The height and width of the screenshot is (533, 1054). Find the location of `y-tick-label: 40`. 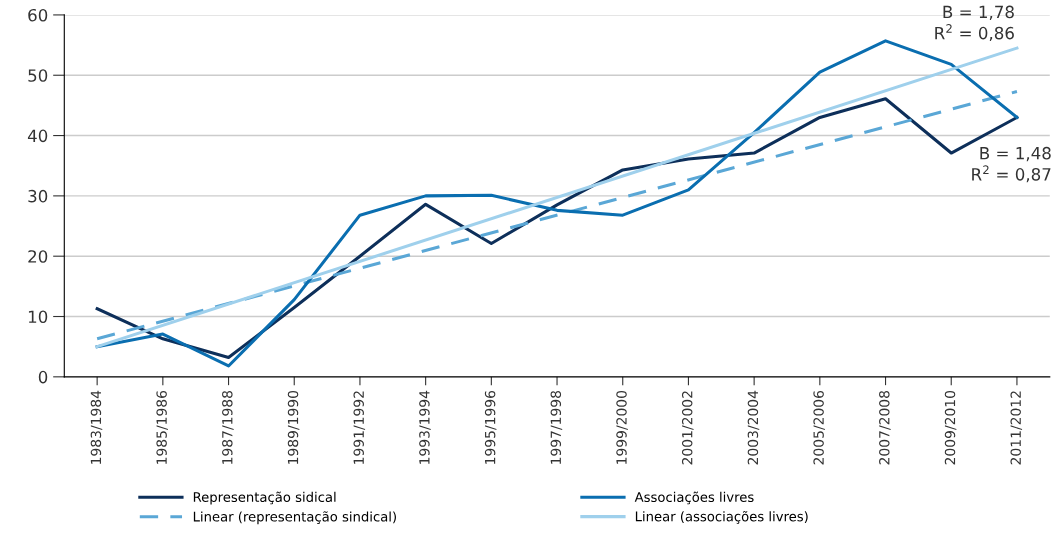

y-tick-label: 40 is located at coordinates (37, 136).